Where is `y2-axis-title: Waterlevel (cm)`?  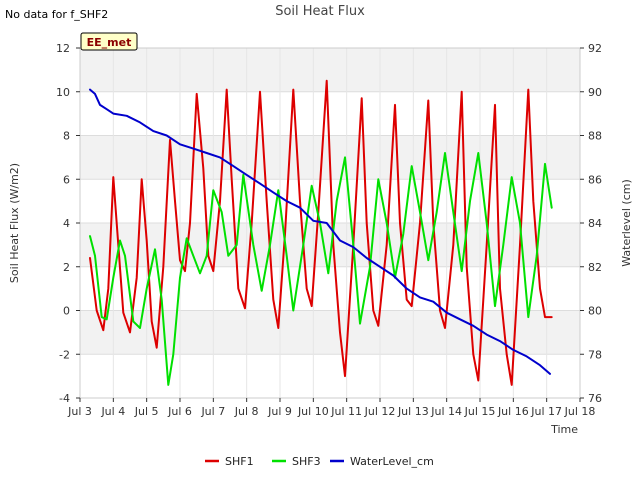
y2-axis-title: Waterlevel (cm) is located at coordinates (626, 223).